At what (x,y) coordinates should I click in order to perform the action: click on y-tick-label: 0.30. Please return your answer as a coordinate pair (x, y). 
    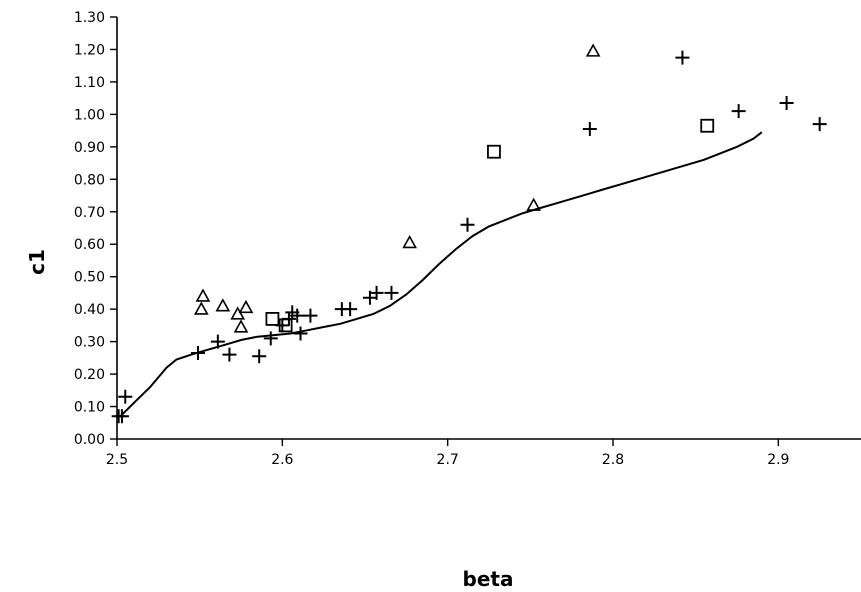
    Looking at the image, I should click on (89, 343).